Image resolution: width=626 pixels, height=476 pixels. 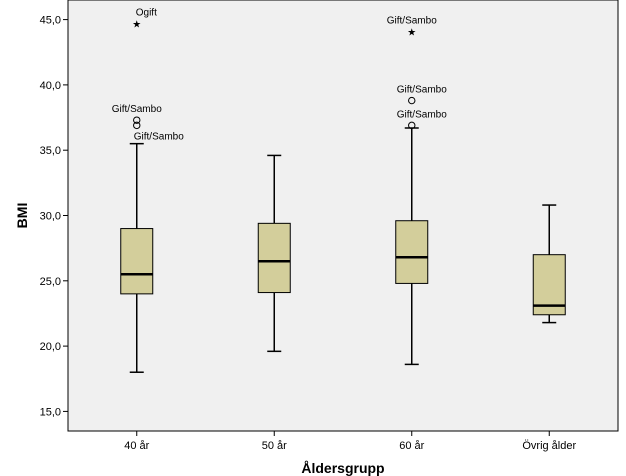 What do you see at coordinates (50, 217) in the screenshot?
I see `y-tick-label: 30,0` at bounding box center [50, 217].